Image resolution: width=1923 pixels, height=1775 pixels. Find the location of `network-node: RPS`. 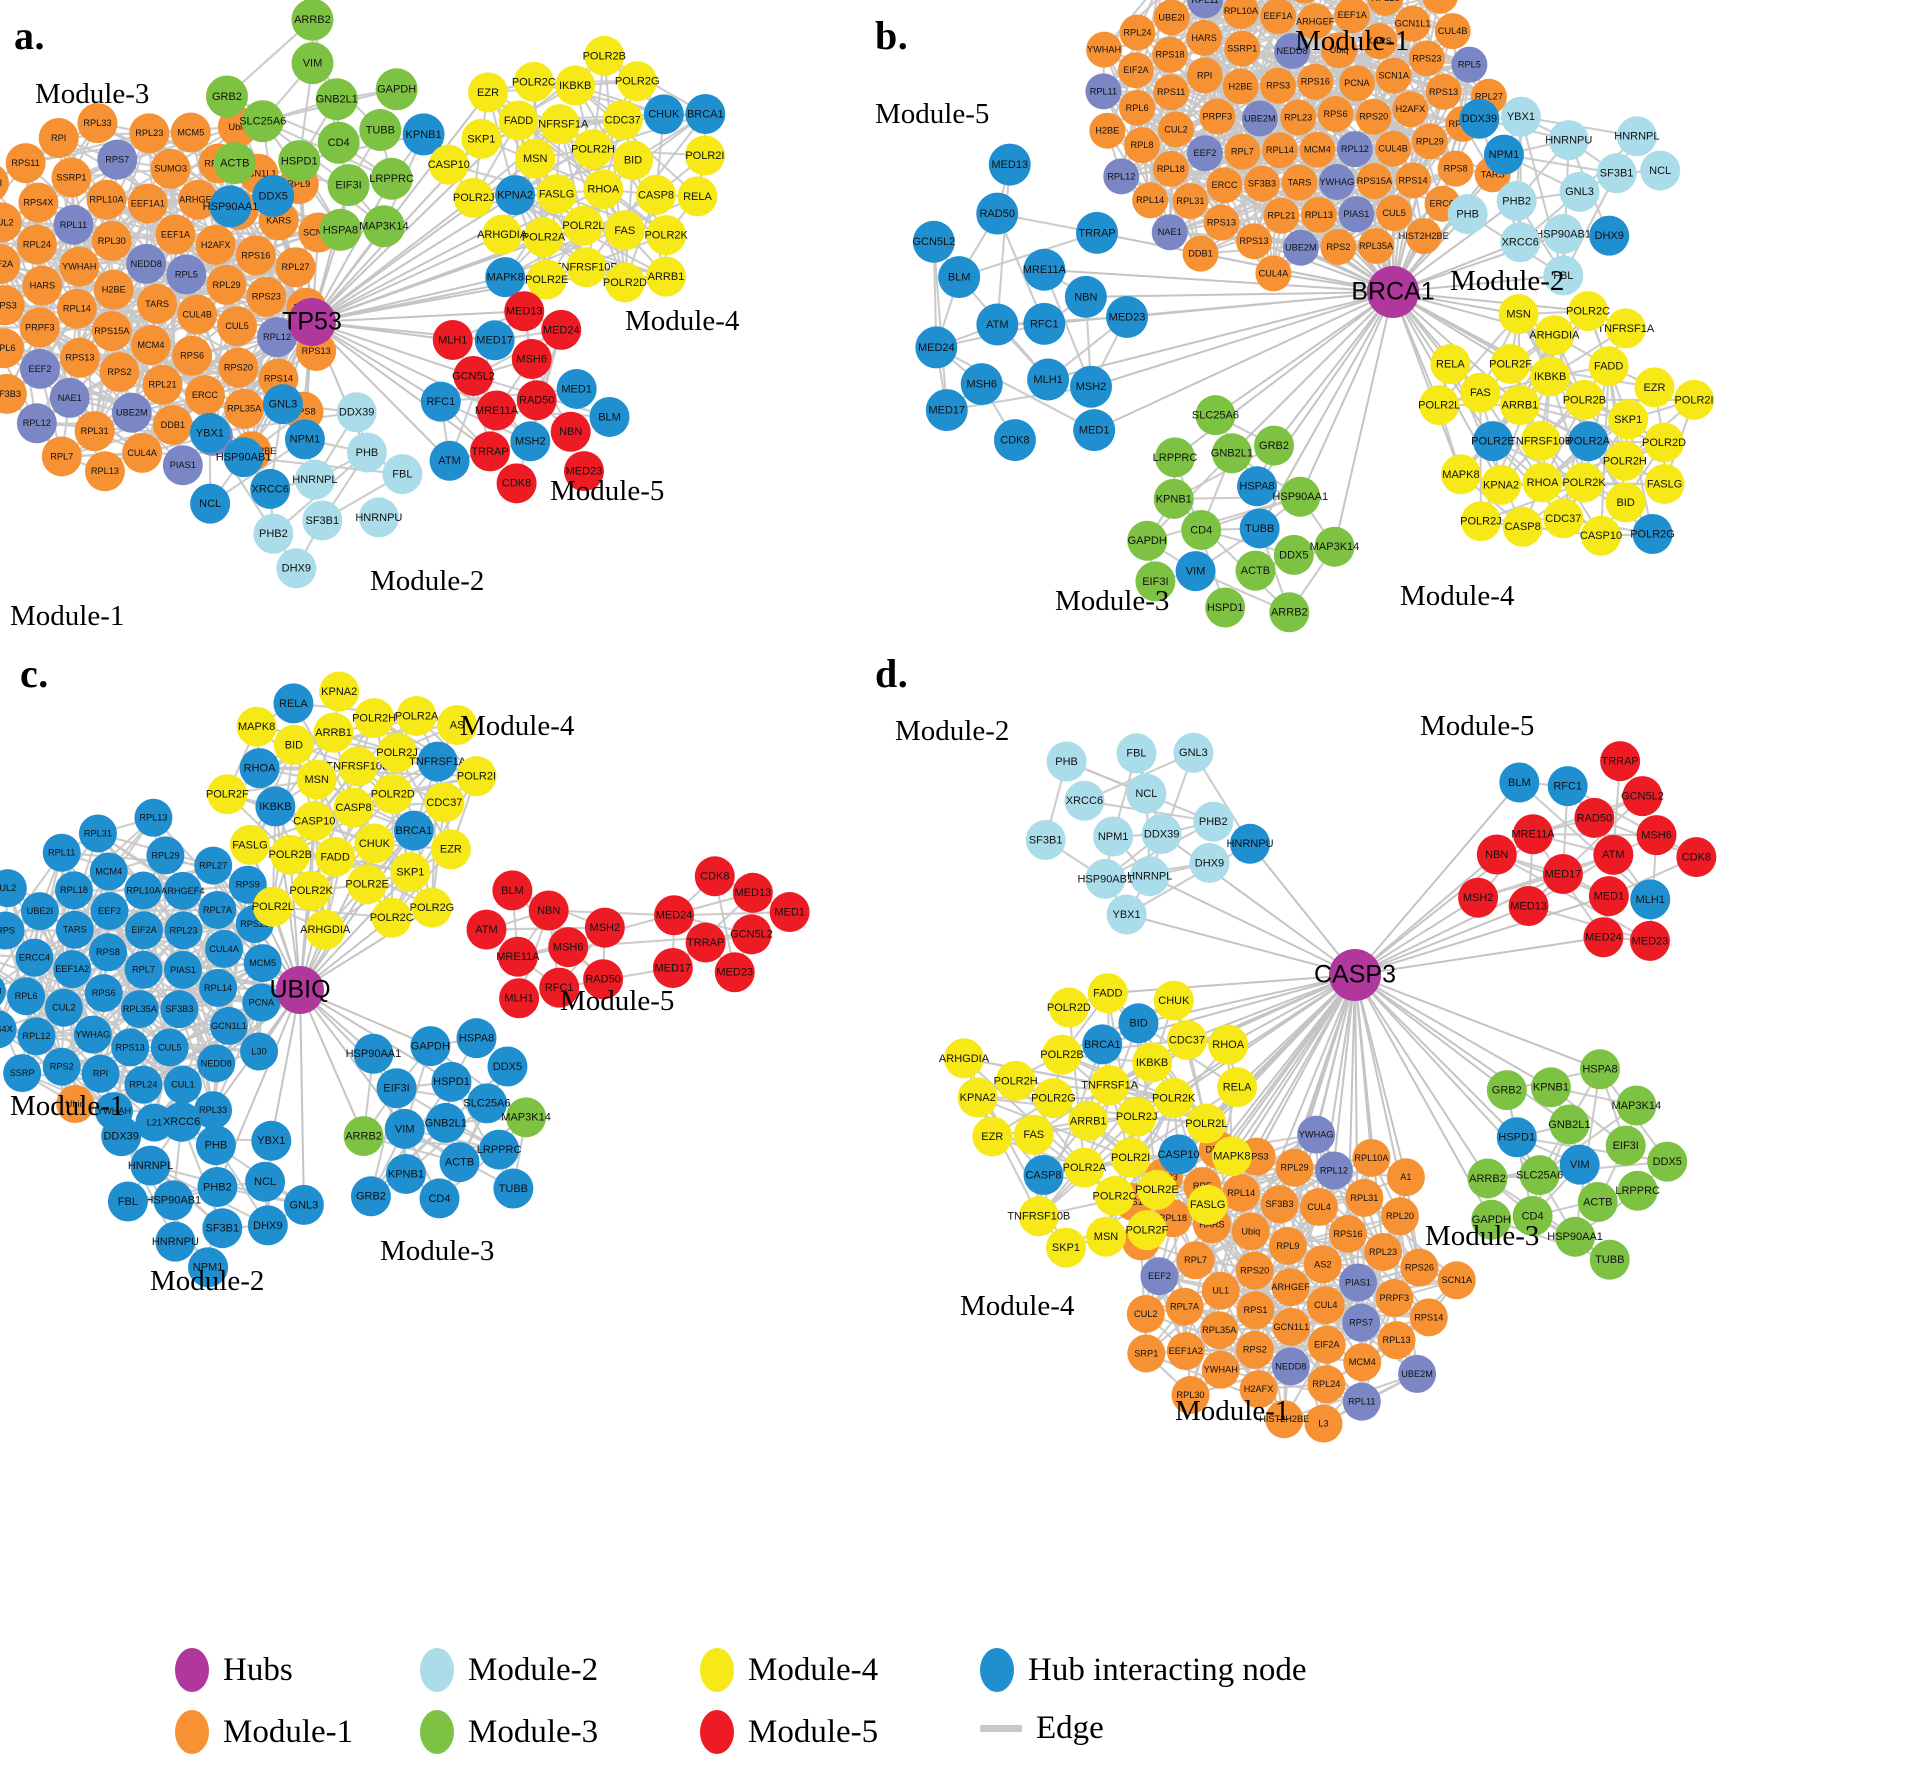

network-node: RPS is located at coordinates (12, 930).